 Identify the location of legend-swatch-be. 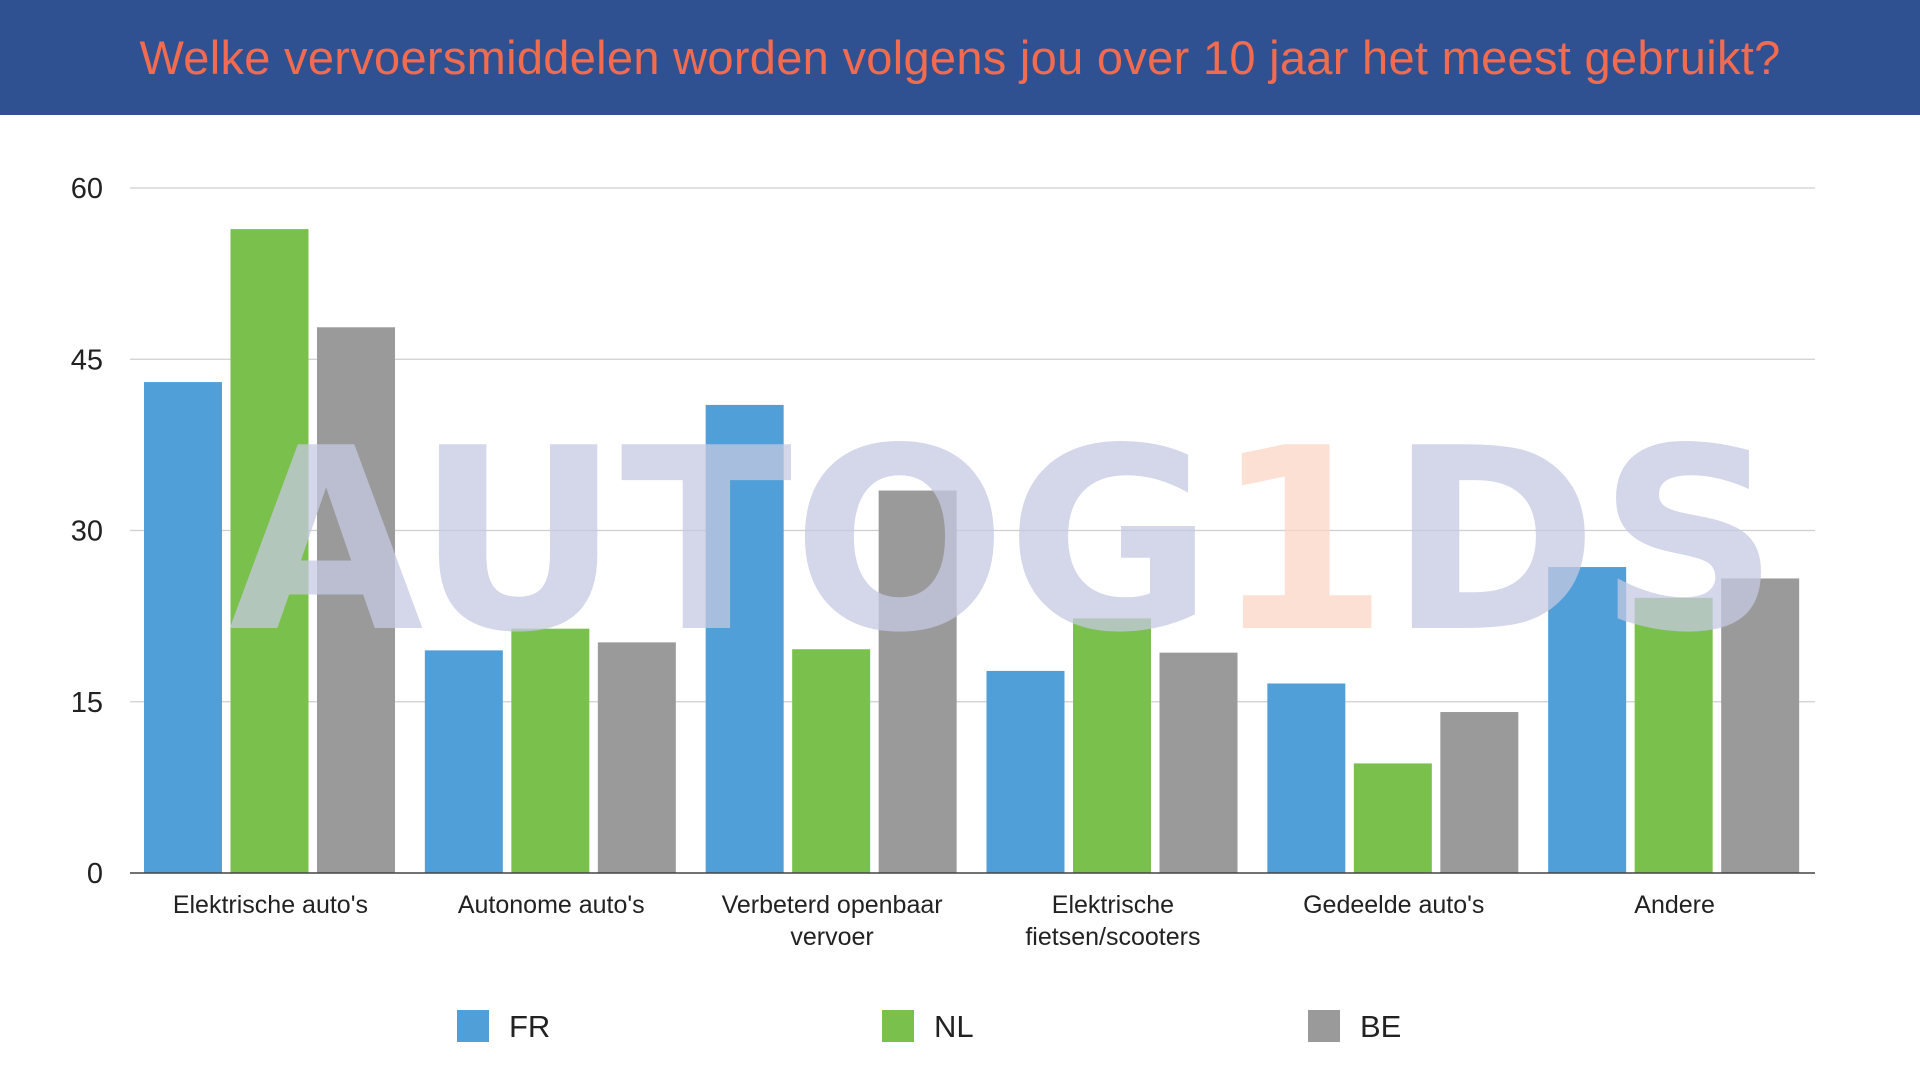
(1324, 1026).